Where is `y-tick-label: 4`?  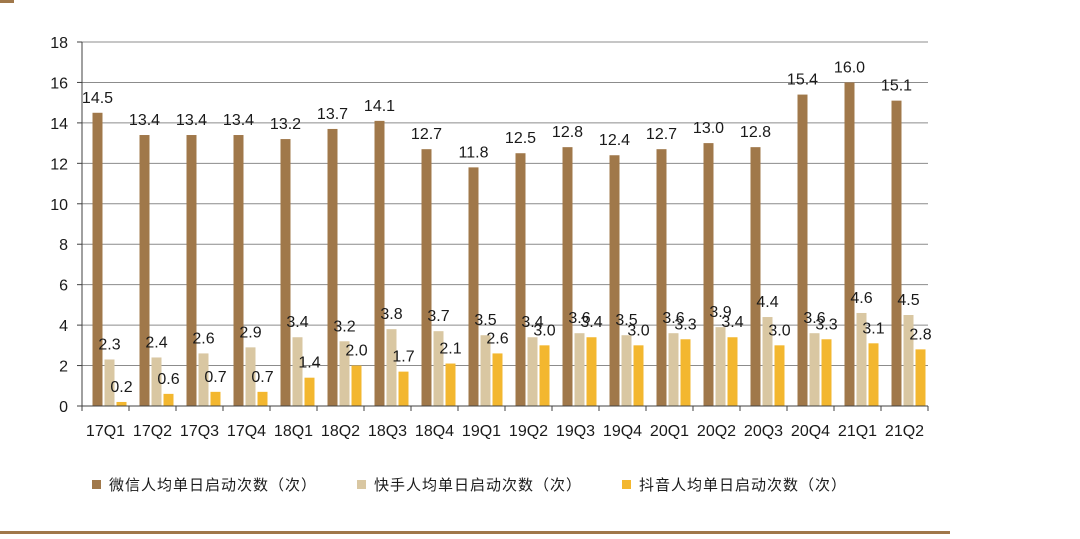
y-tick-label: 4 is located at coordinates (63, 326).